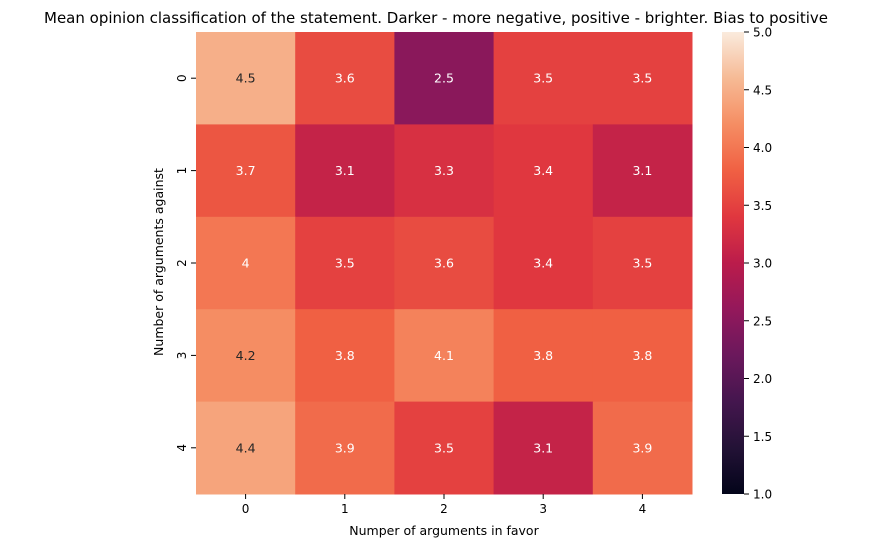 The height and width of the screenshot is (547, 887). What do you see at coordinates (345, 509) in the screenshot?
I see `x-tick-label: 1` at bounding box center [345, 509].